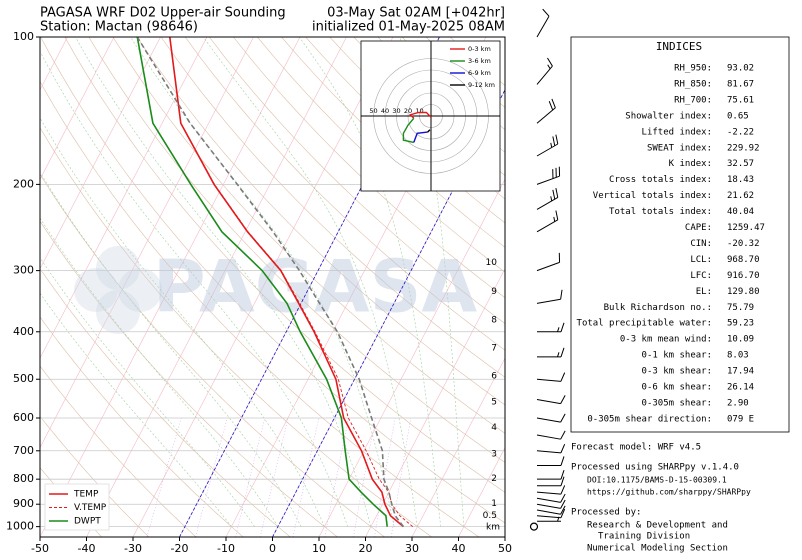 The height and width of the screenshot is (560, 802). Describe the element at coordinates (494, 376) in the screenshot. I see `height-label: 6` at that location.